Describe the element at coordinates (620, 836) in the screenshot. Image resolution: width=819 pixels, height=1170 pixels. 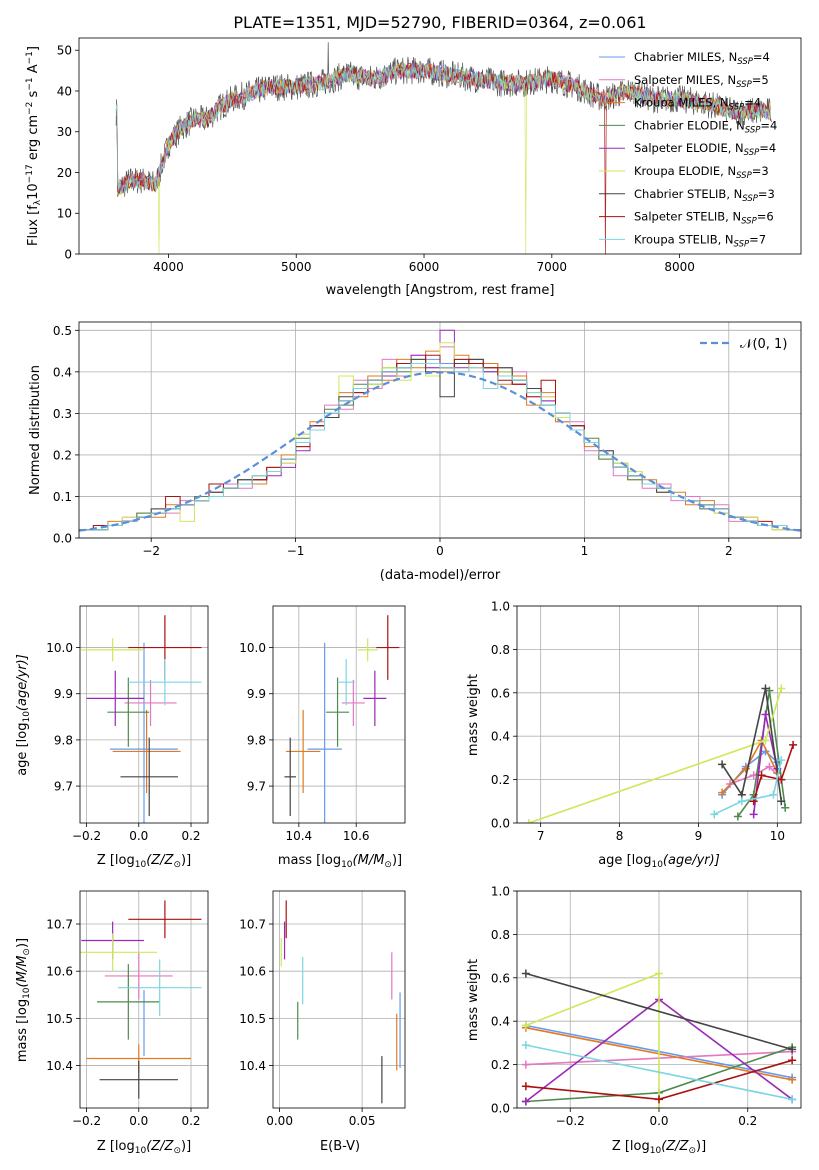
I see `x-tick-label: 8` at that location.